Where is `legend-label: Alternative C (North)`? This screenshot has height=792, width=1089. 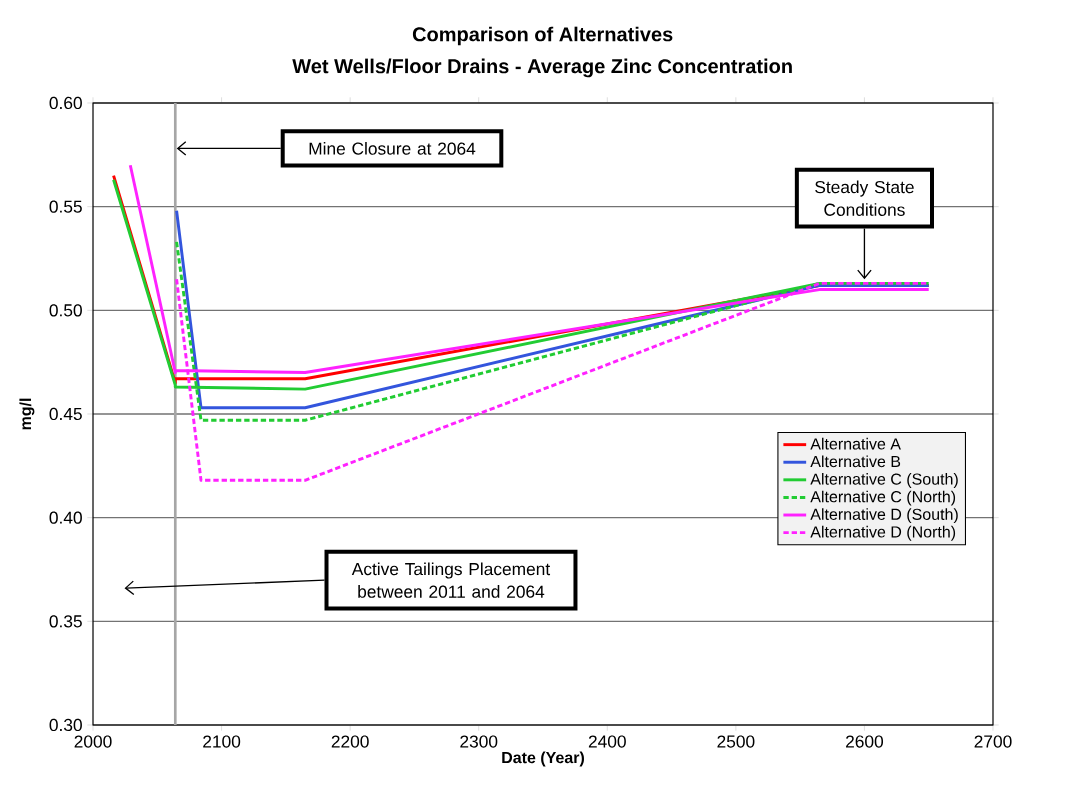
legend-label: Alternative C (North) is located at coordinates (883, 498).